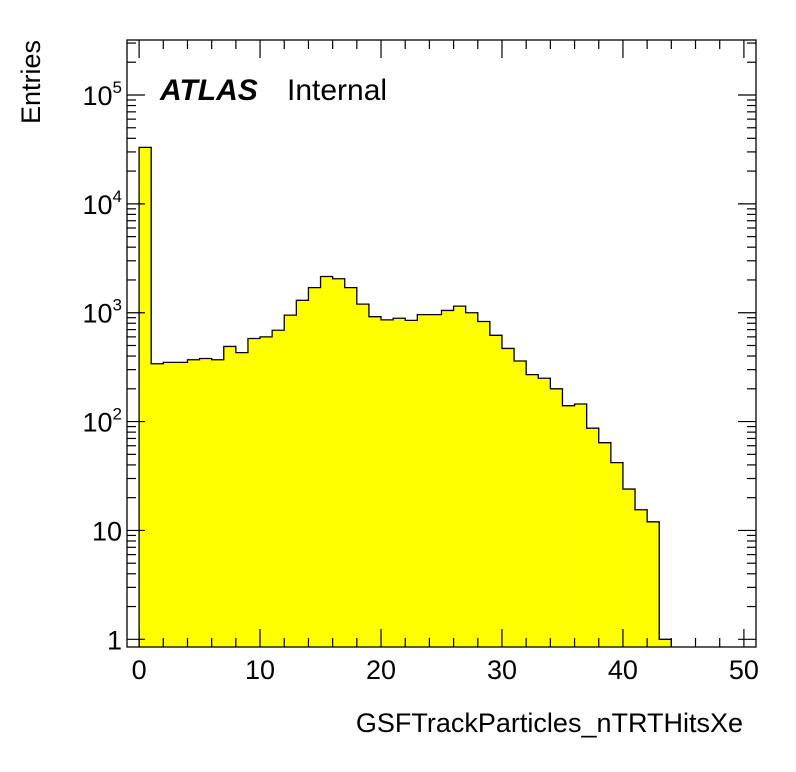  Describe the element at coordinates (623, 670) in the screenshot. I see `x-tick-label: 40` at that location.